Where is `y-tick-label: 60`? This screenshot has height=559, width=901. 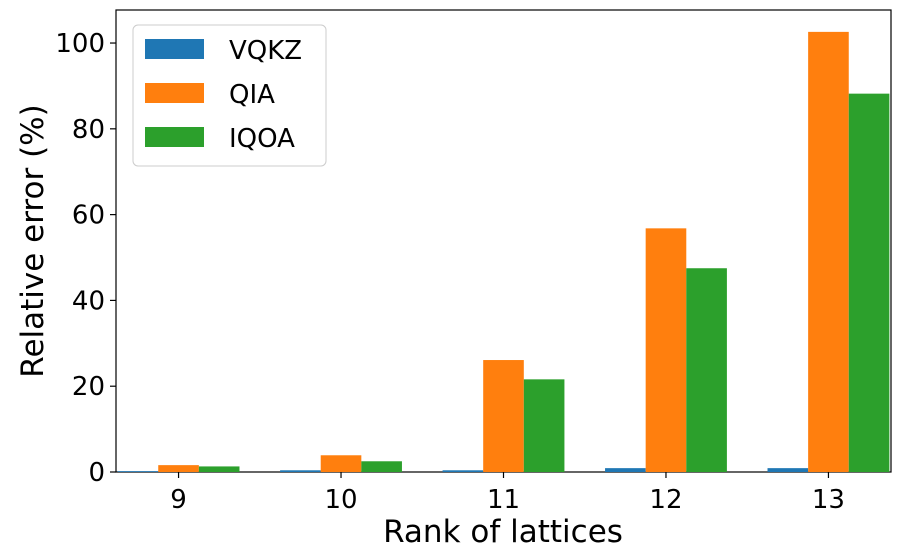
y-tick-label: 60 is located at coordinates (88, 216).